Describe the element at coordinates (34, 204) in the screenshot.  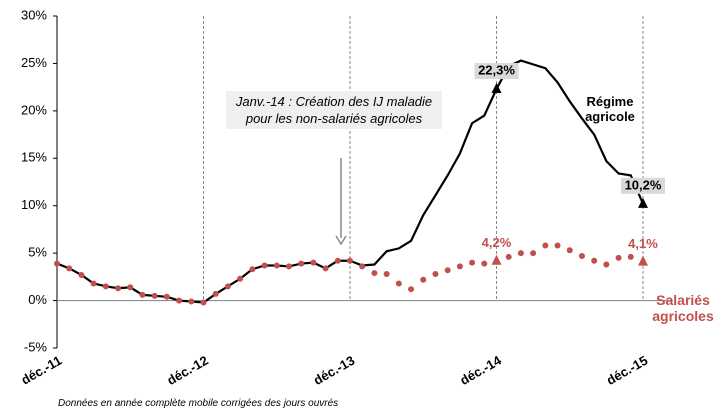
I see `y-tick-label: 10%` at that location.